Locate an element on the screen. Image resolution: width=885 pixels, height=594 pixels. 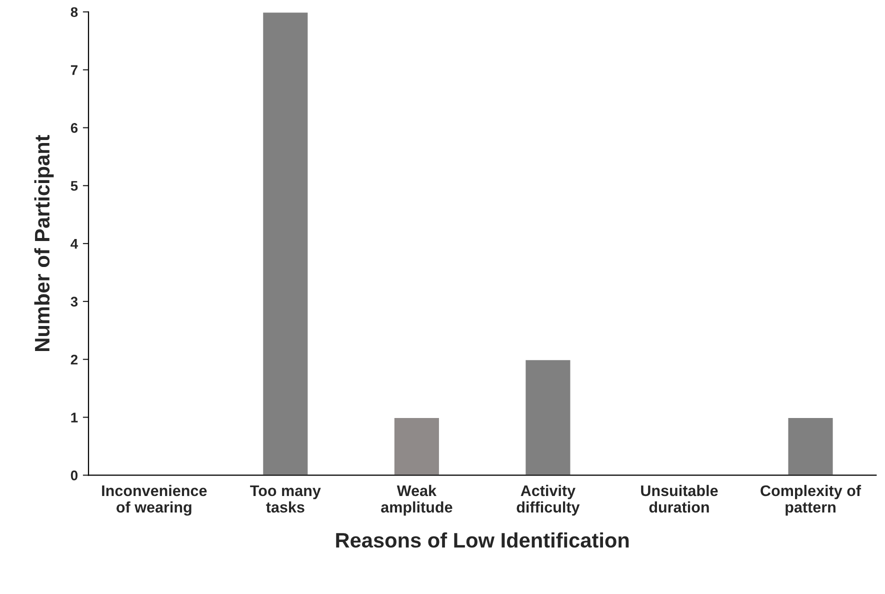
y-tick-label: 2 is located at coordinates (74, 359).